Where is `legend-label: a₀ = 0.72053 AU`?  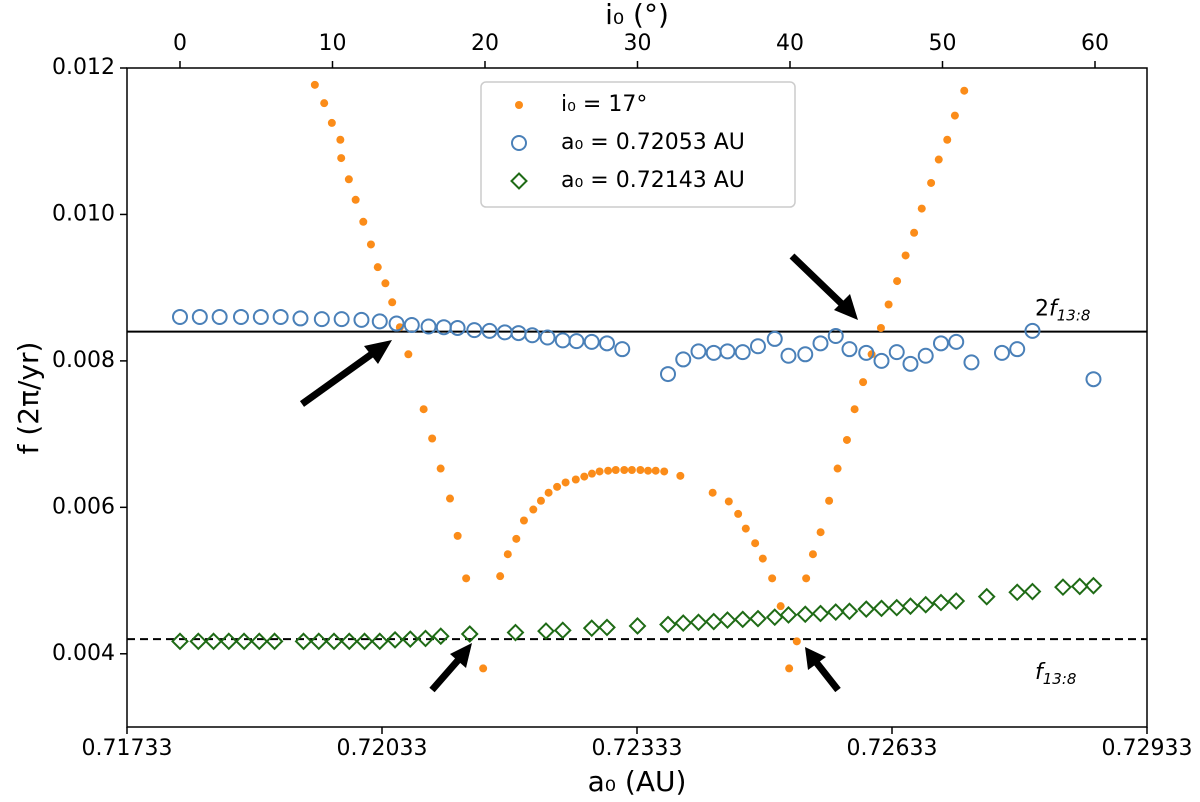 legend-label: a₀ = 0.72053 AU is located at coordinates (653, 142).